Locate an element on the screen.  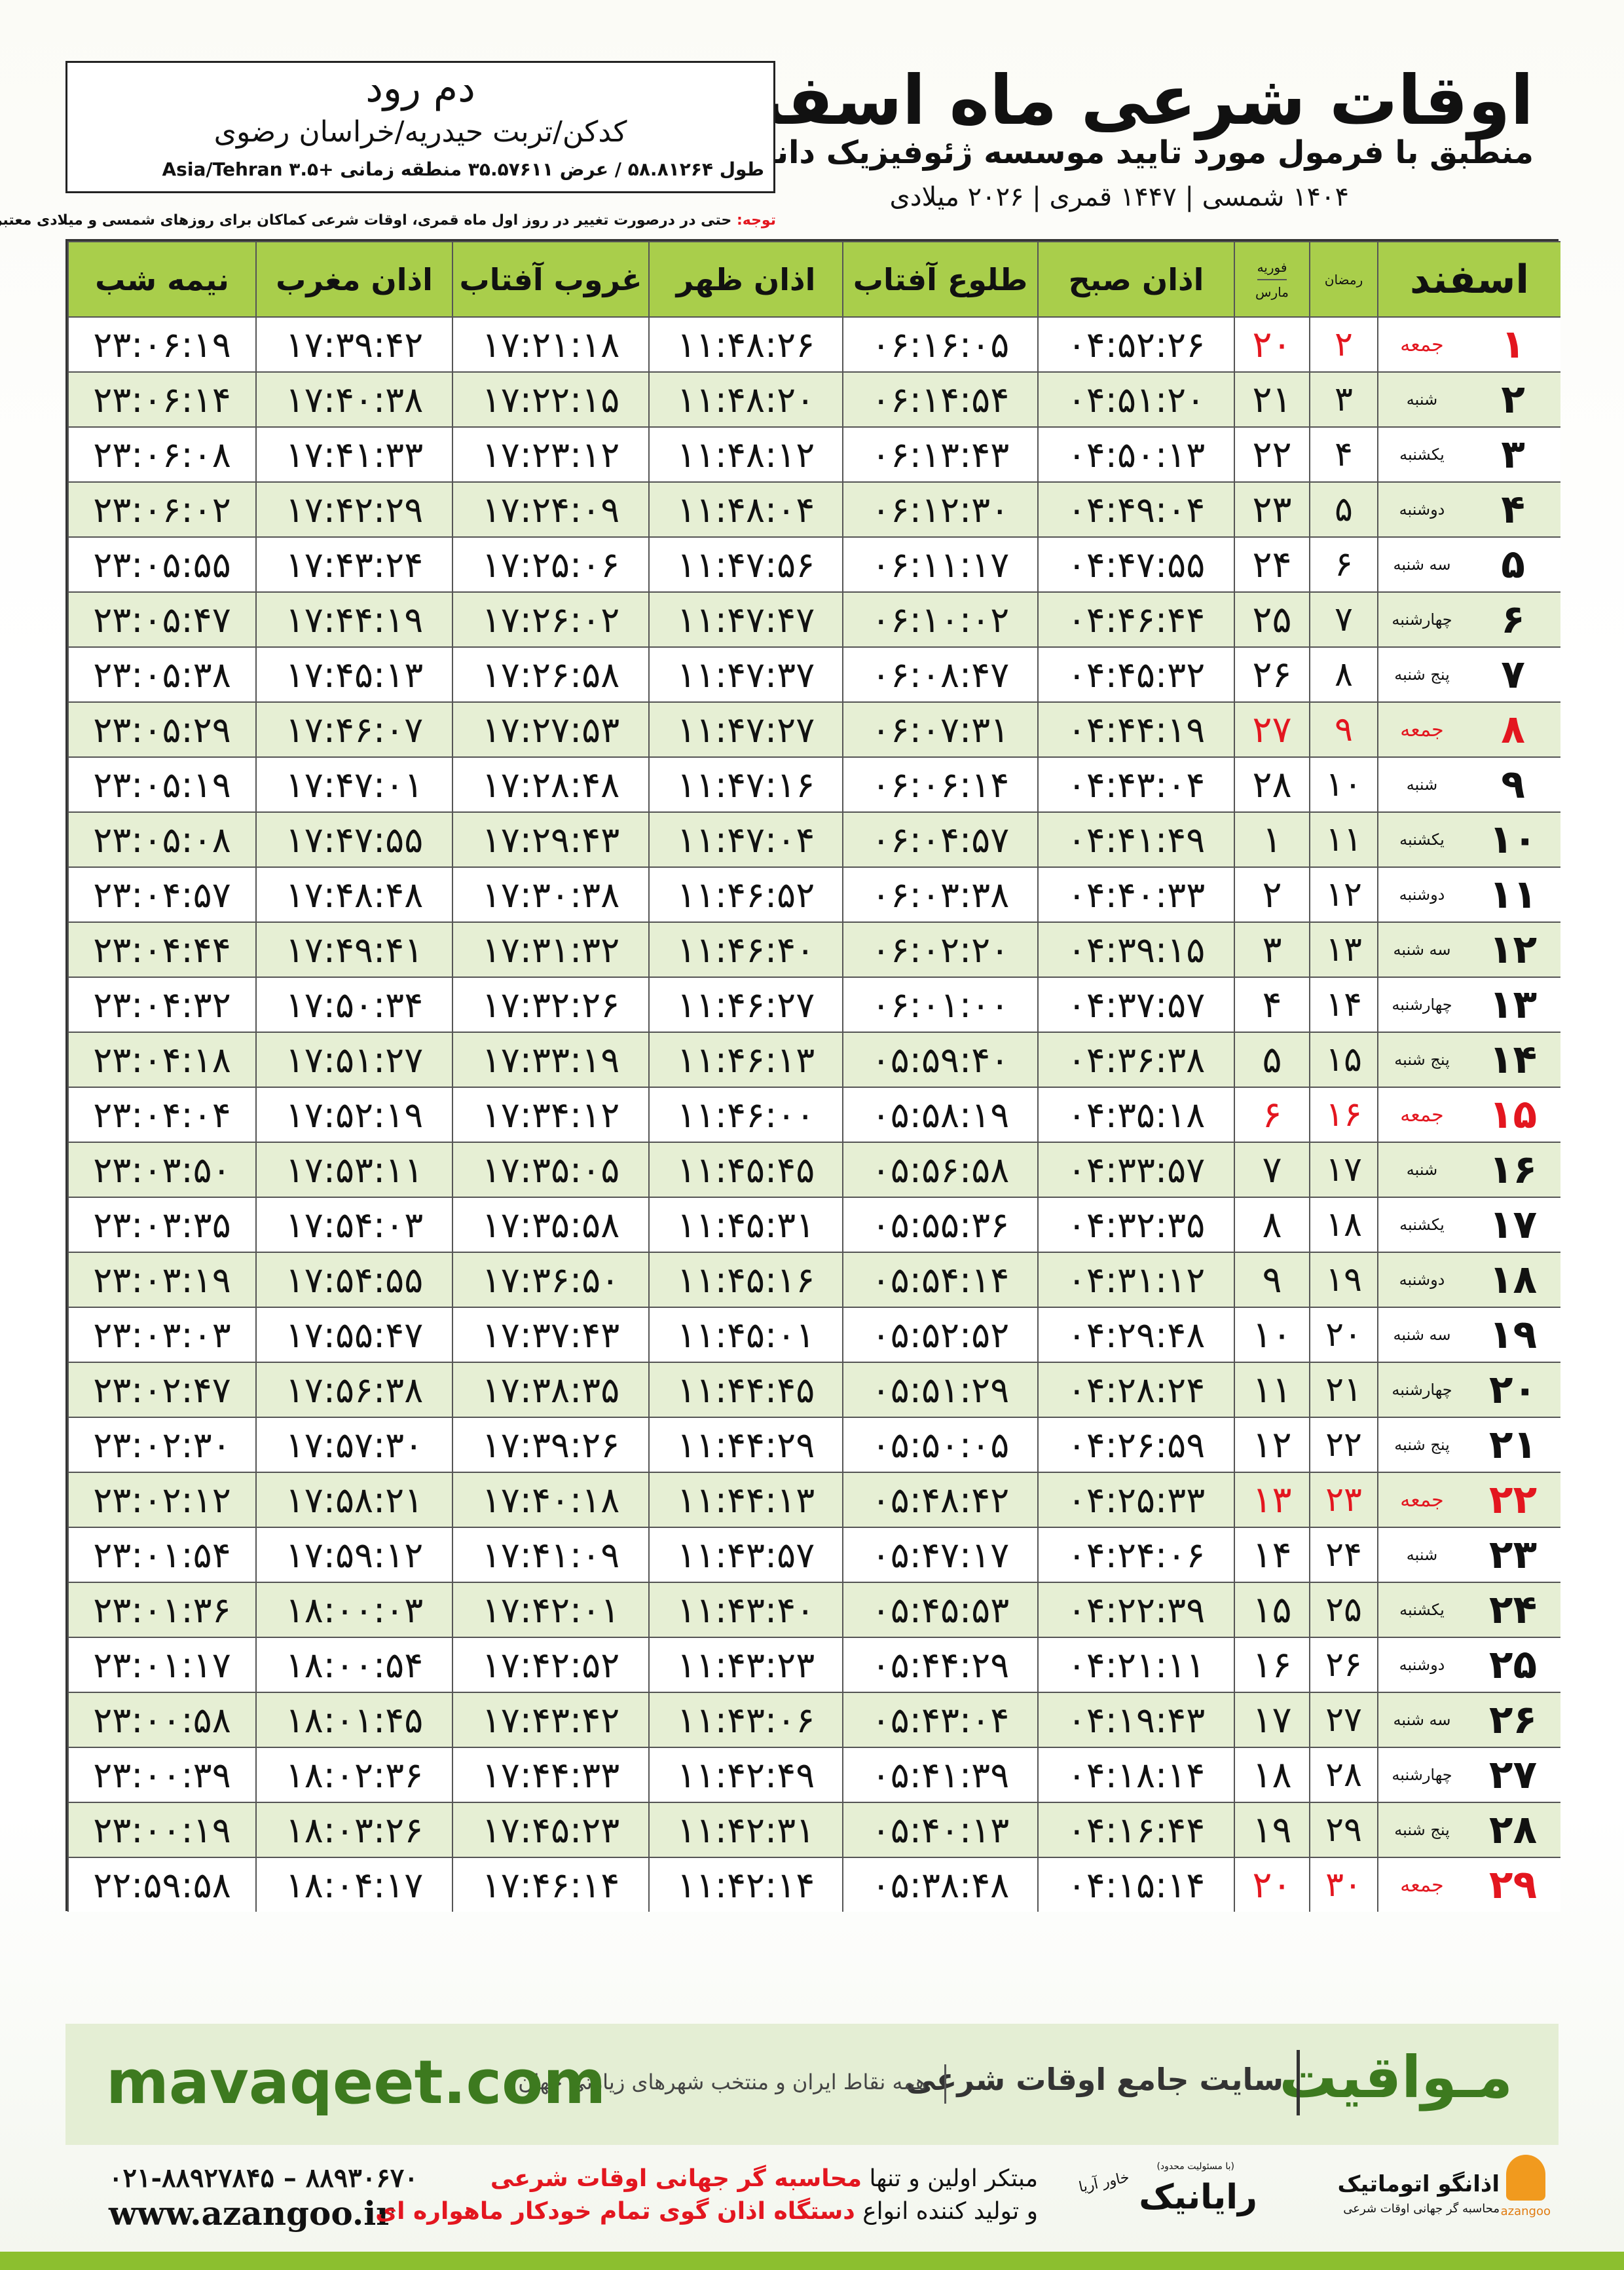
gregorian-day: ۱۸ is located at coordinates (1271, 1774).